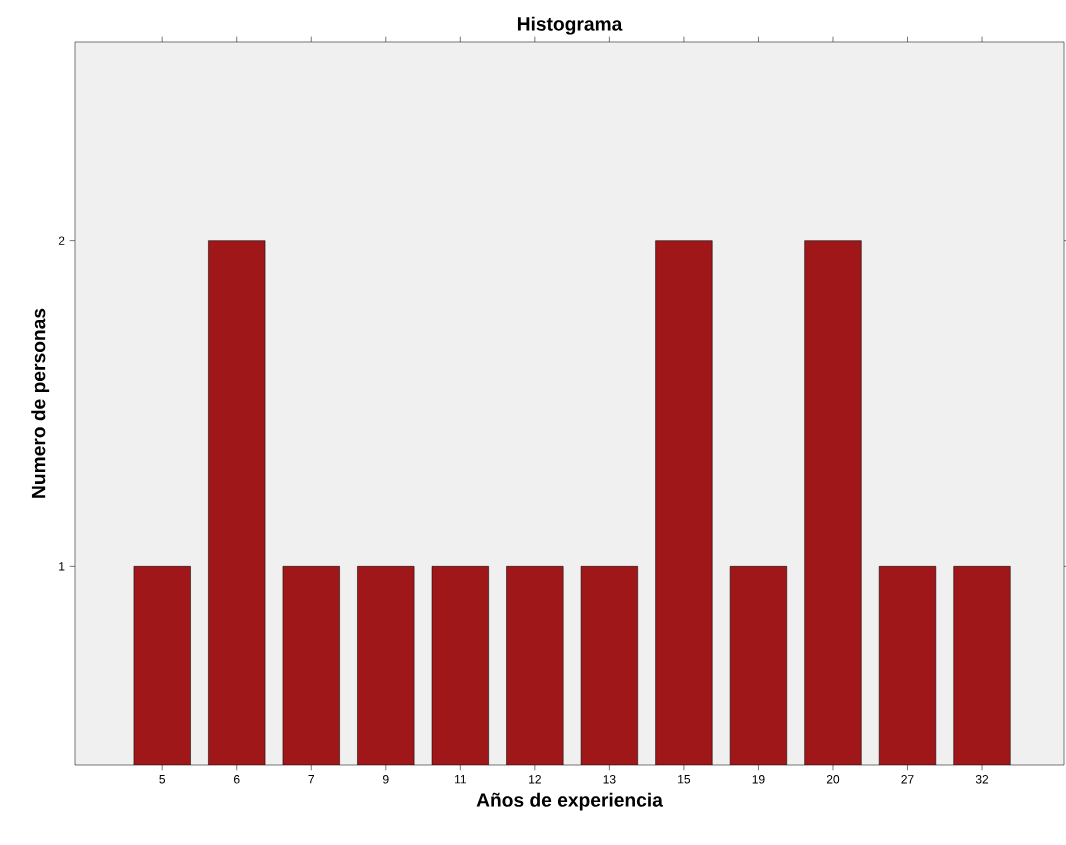 Image resolution: width=1066 pixels, height=845 pixels. I want to click on chart-title: Histograma, so click(570, 25).